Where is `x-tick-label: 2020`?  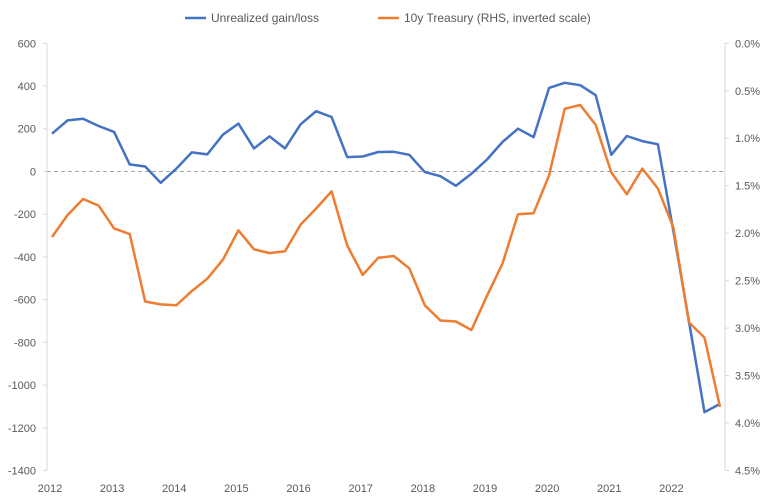 x-tick-label: 2020 is located at coordinates (547, 489).